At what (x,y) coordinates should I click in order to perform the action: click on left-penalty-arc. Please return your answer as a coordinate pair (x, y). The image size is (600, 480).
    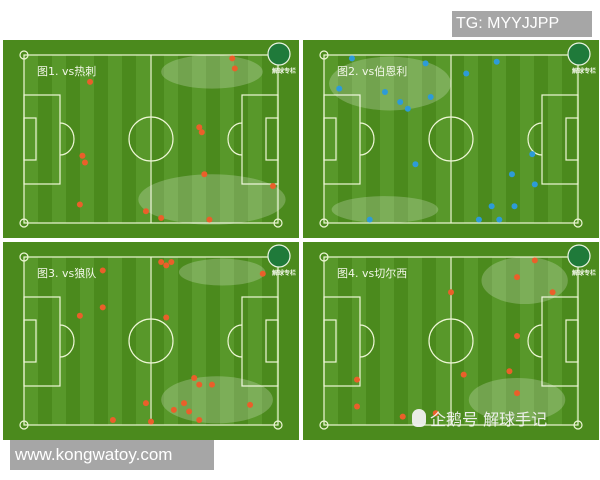
    Looking at the image, I should click on (67, 139).